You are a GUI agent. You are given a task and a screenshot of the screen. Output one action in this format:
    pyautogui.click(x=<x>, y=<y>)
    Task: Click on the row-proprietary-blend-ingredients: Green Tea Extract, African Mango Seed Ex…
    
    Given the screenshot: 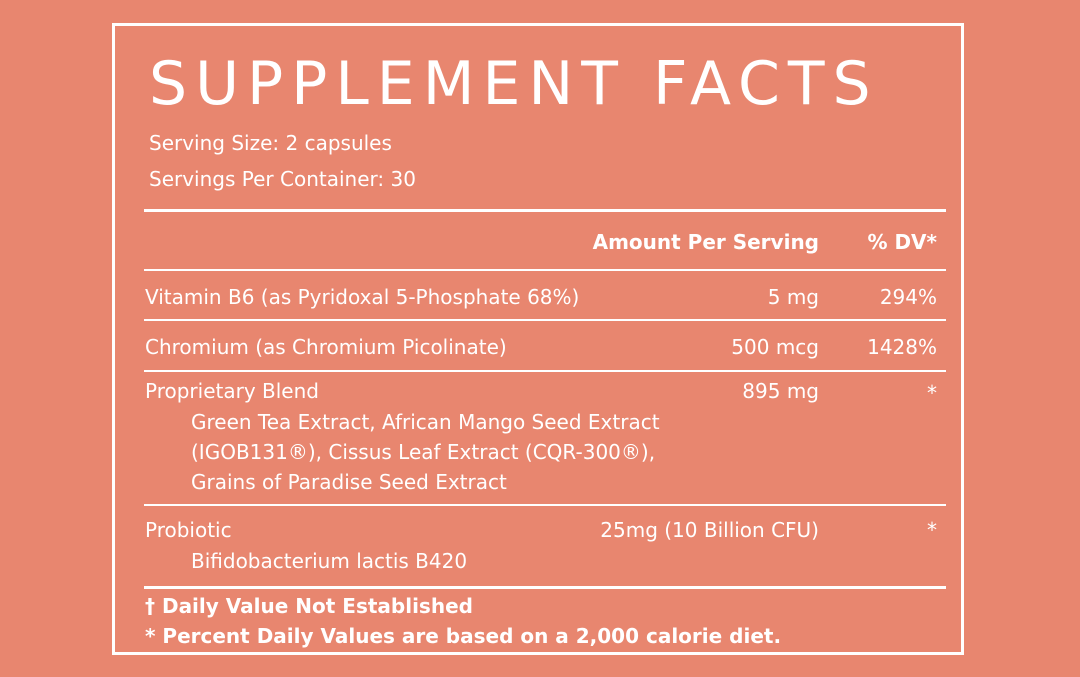 What is the action you would take?
    pyautogui.click(x=425, y=452)
    